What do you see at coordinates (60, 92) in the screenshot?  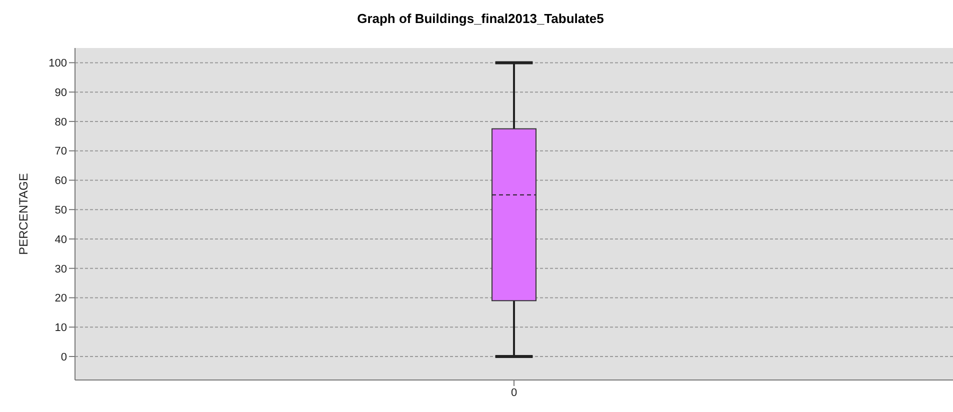 I see `y-tick-label: 90` at bounding box center [60, 92].